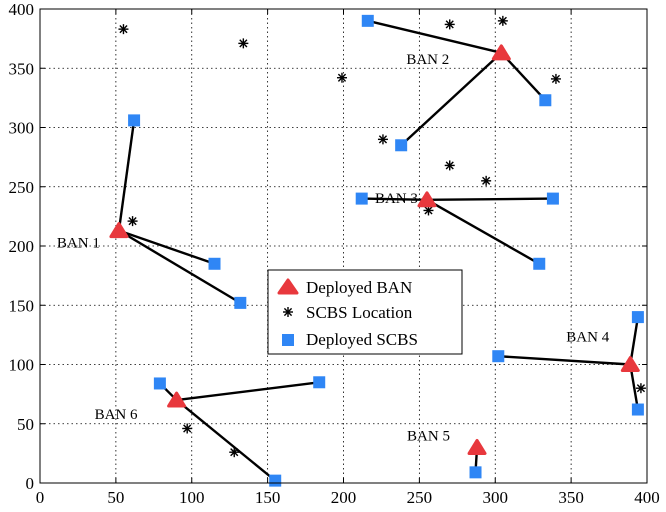  Describe the element at coordinates (288, 286) in the screenshot. I see `legend-triangle-icon` at that location.